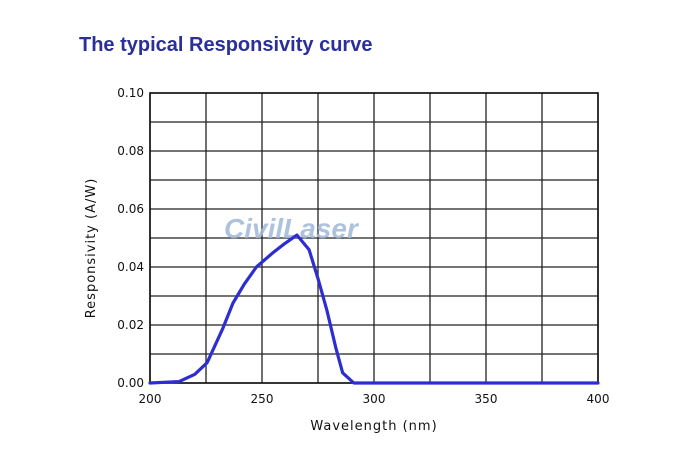 The width and height of the screenshot is (700, 465). I want to click on chart-title: The typical Responsivity curve, so click(226, 45).